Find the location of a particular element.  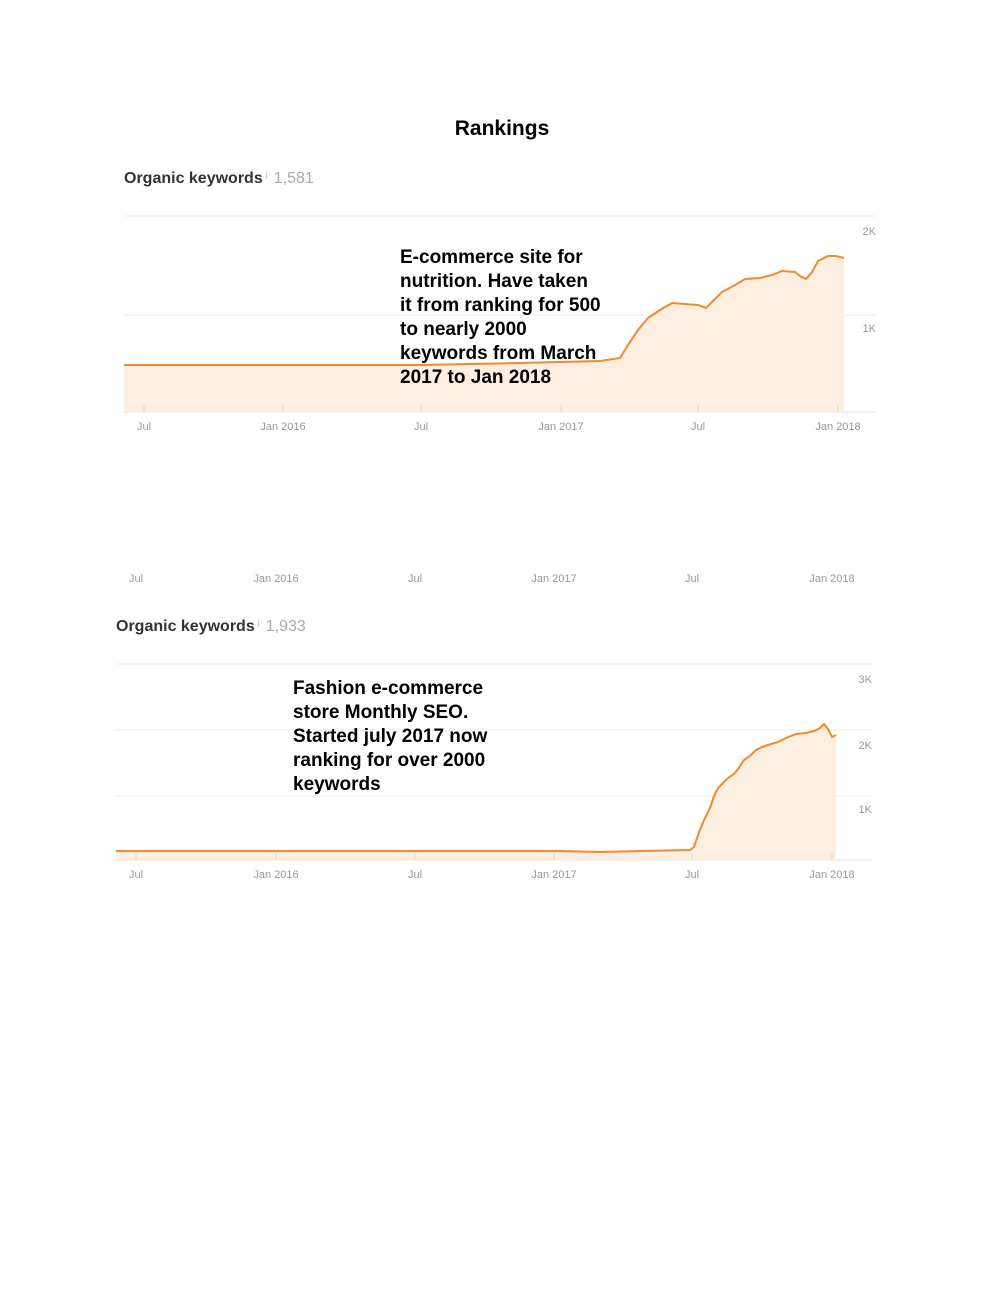

organic-keywords-header-1: Organic keywords i 1,581 is located at coordinates (219, 179).